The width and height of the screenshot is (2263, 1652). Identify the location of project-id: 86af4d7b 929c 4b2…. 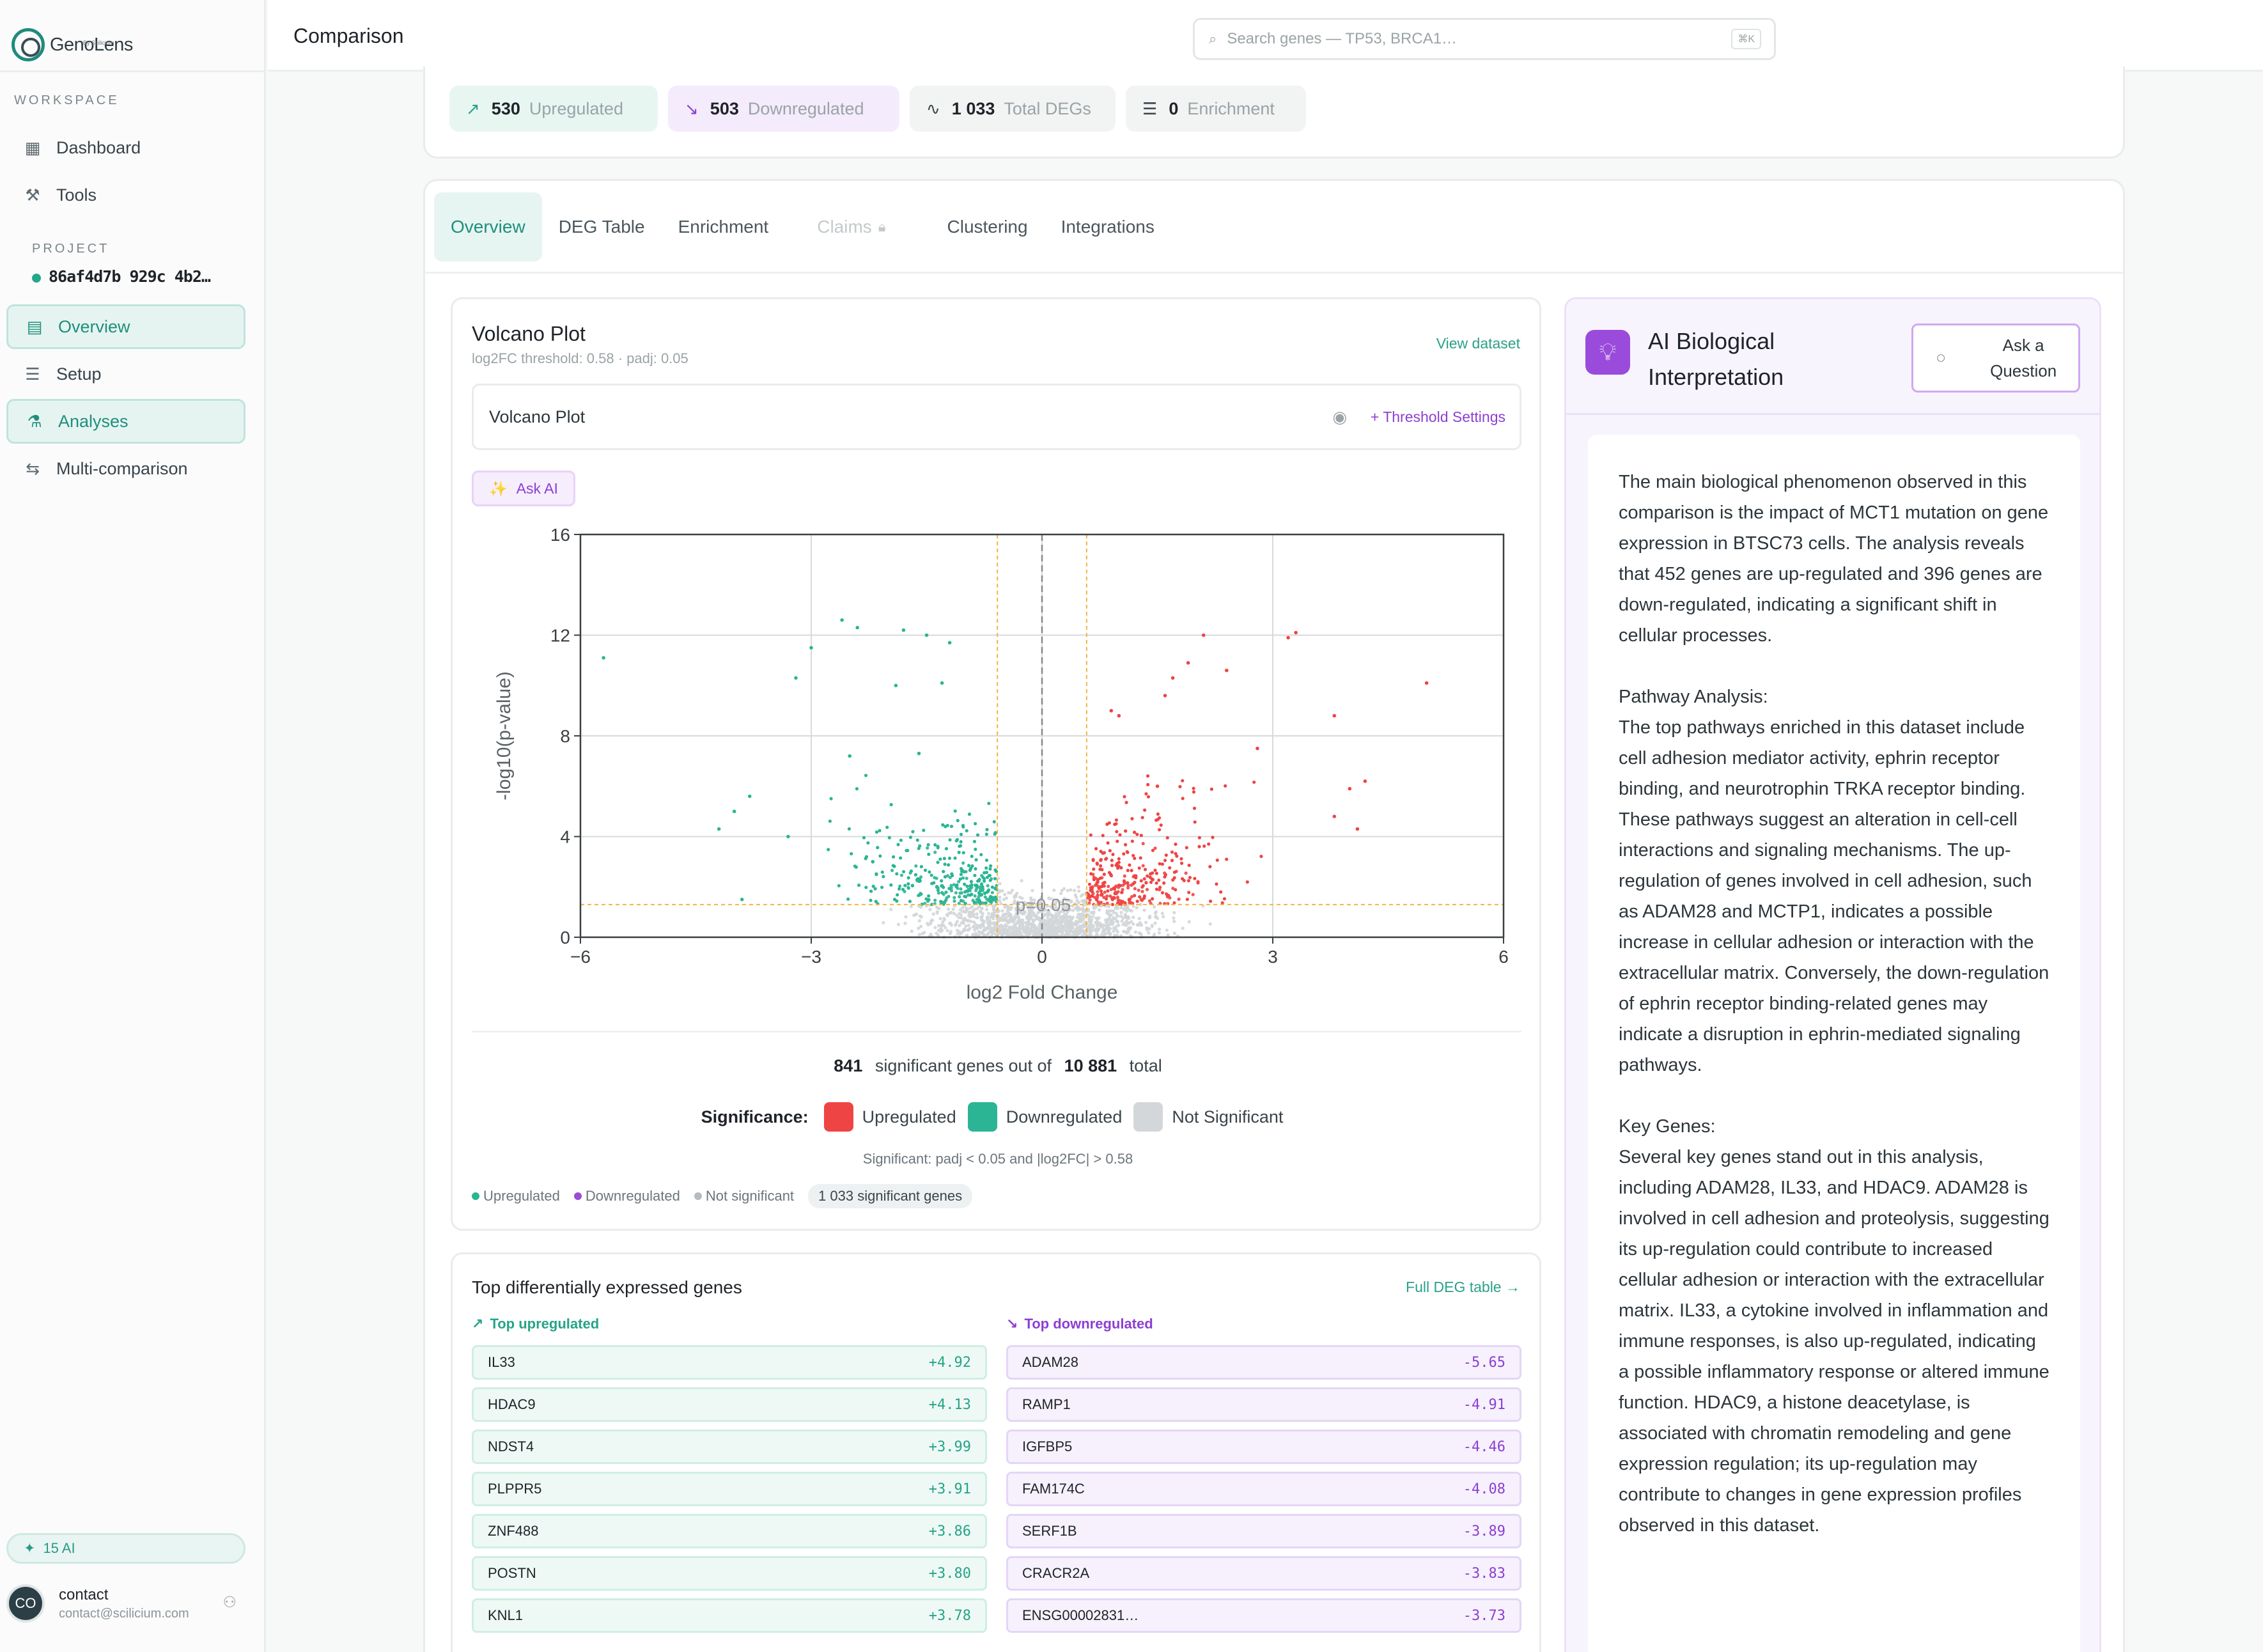
(130, 276).